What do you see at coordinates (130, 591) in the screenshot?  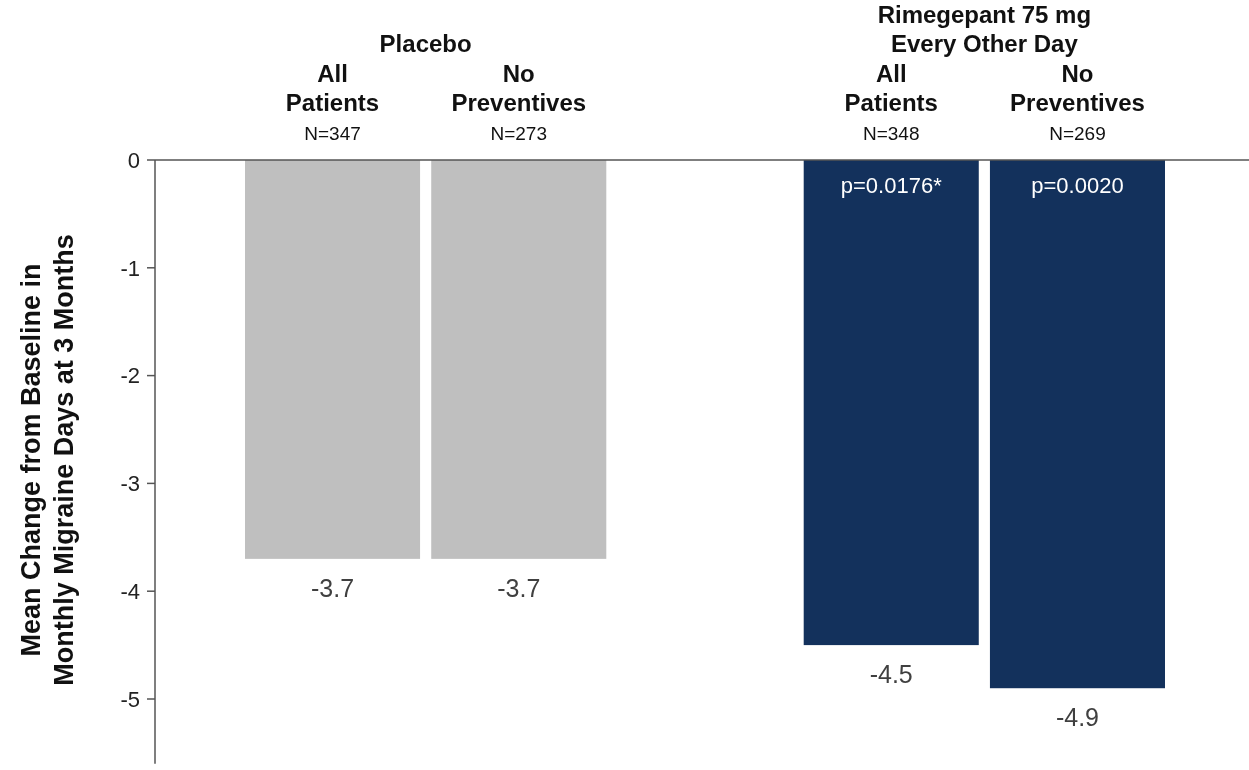 I see `y-tick-label: -4` at bounding box center [130, 591].